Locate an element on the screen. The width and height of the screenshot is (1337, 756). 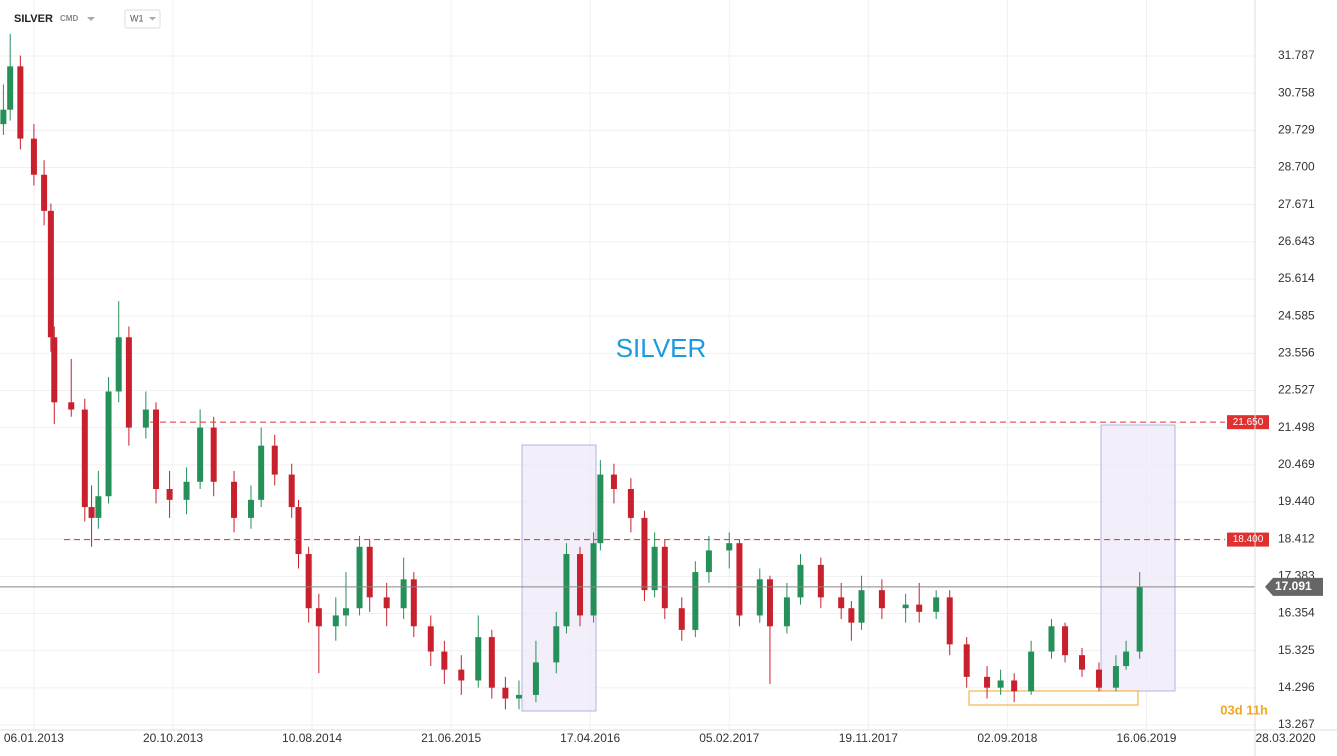
y-tick-label: 31.787 is located at coordinates (1296, 55).